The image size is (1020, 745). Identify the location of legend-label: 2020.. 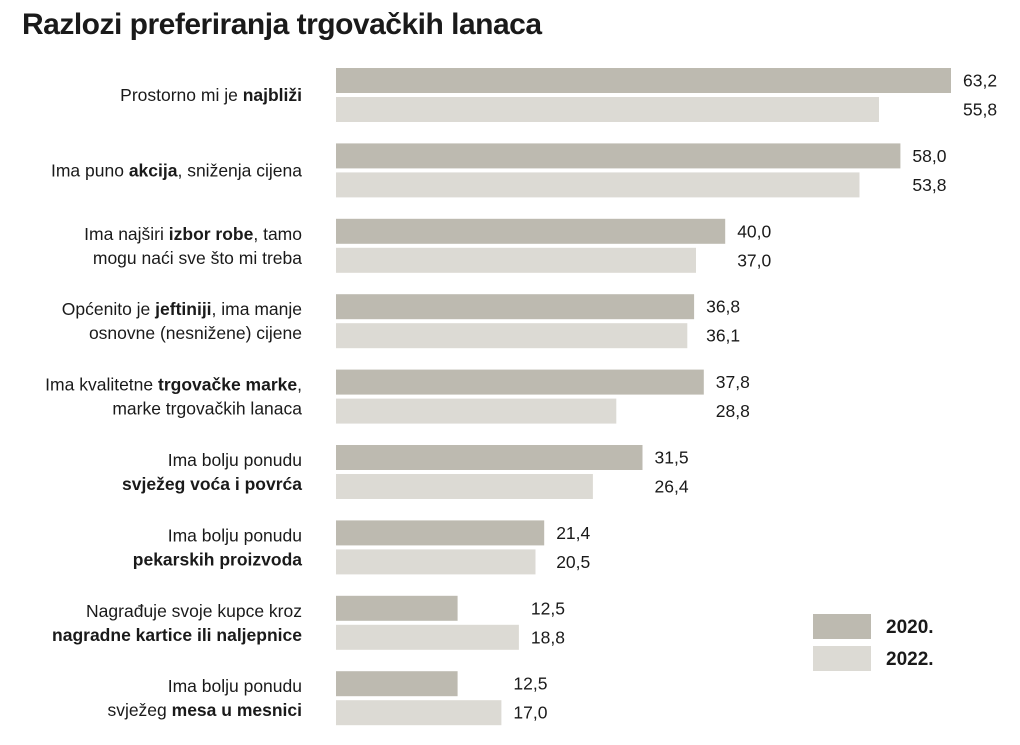
(910, 627).